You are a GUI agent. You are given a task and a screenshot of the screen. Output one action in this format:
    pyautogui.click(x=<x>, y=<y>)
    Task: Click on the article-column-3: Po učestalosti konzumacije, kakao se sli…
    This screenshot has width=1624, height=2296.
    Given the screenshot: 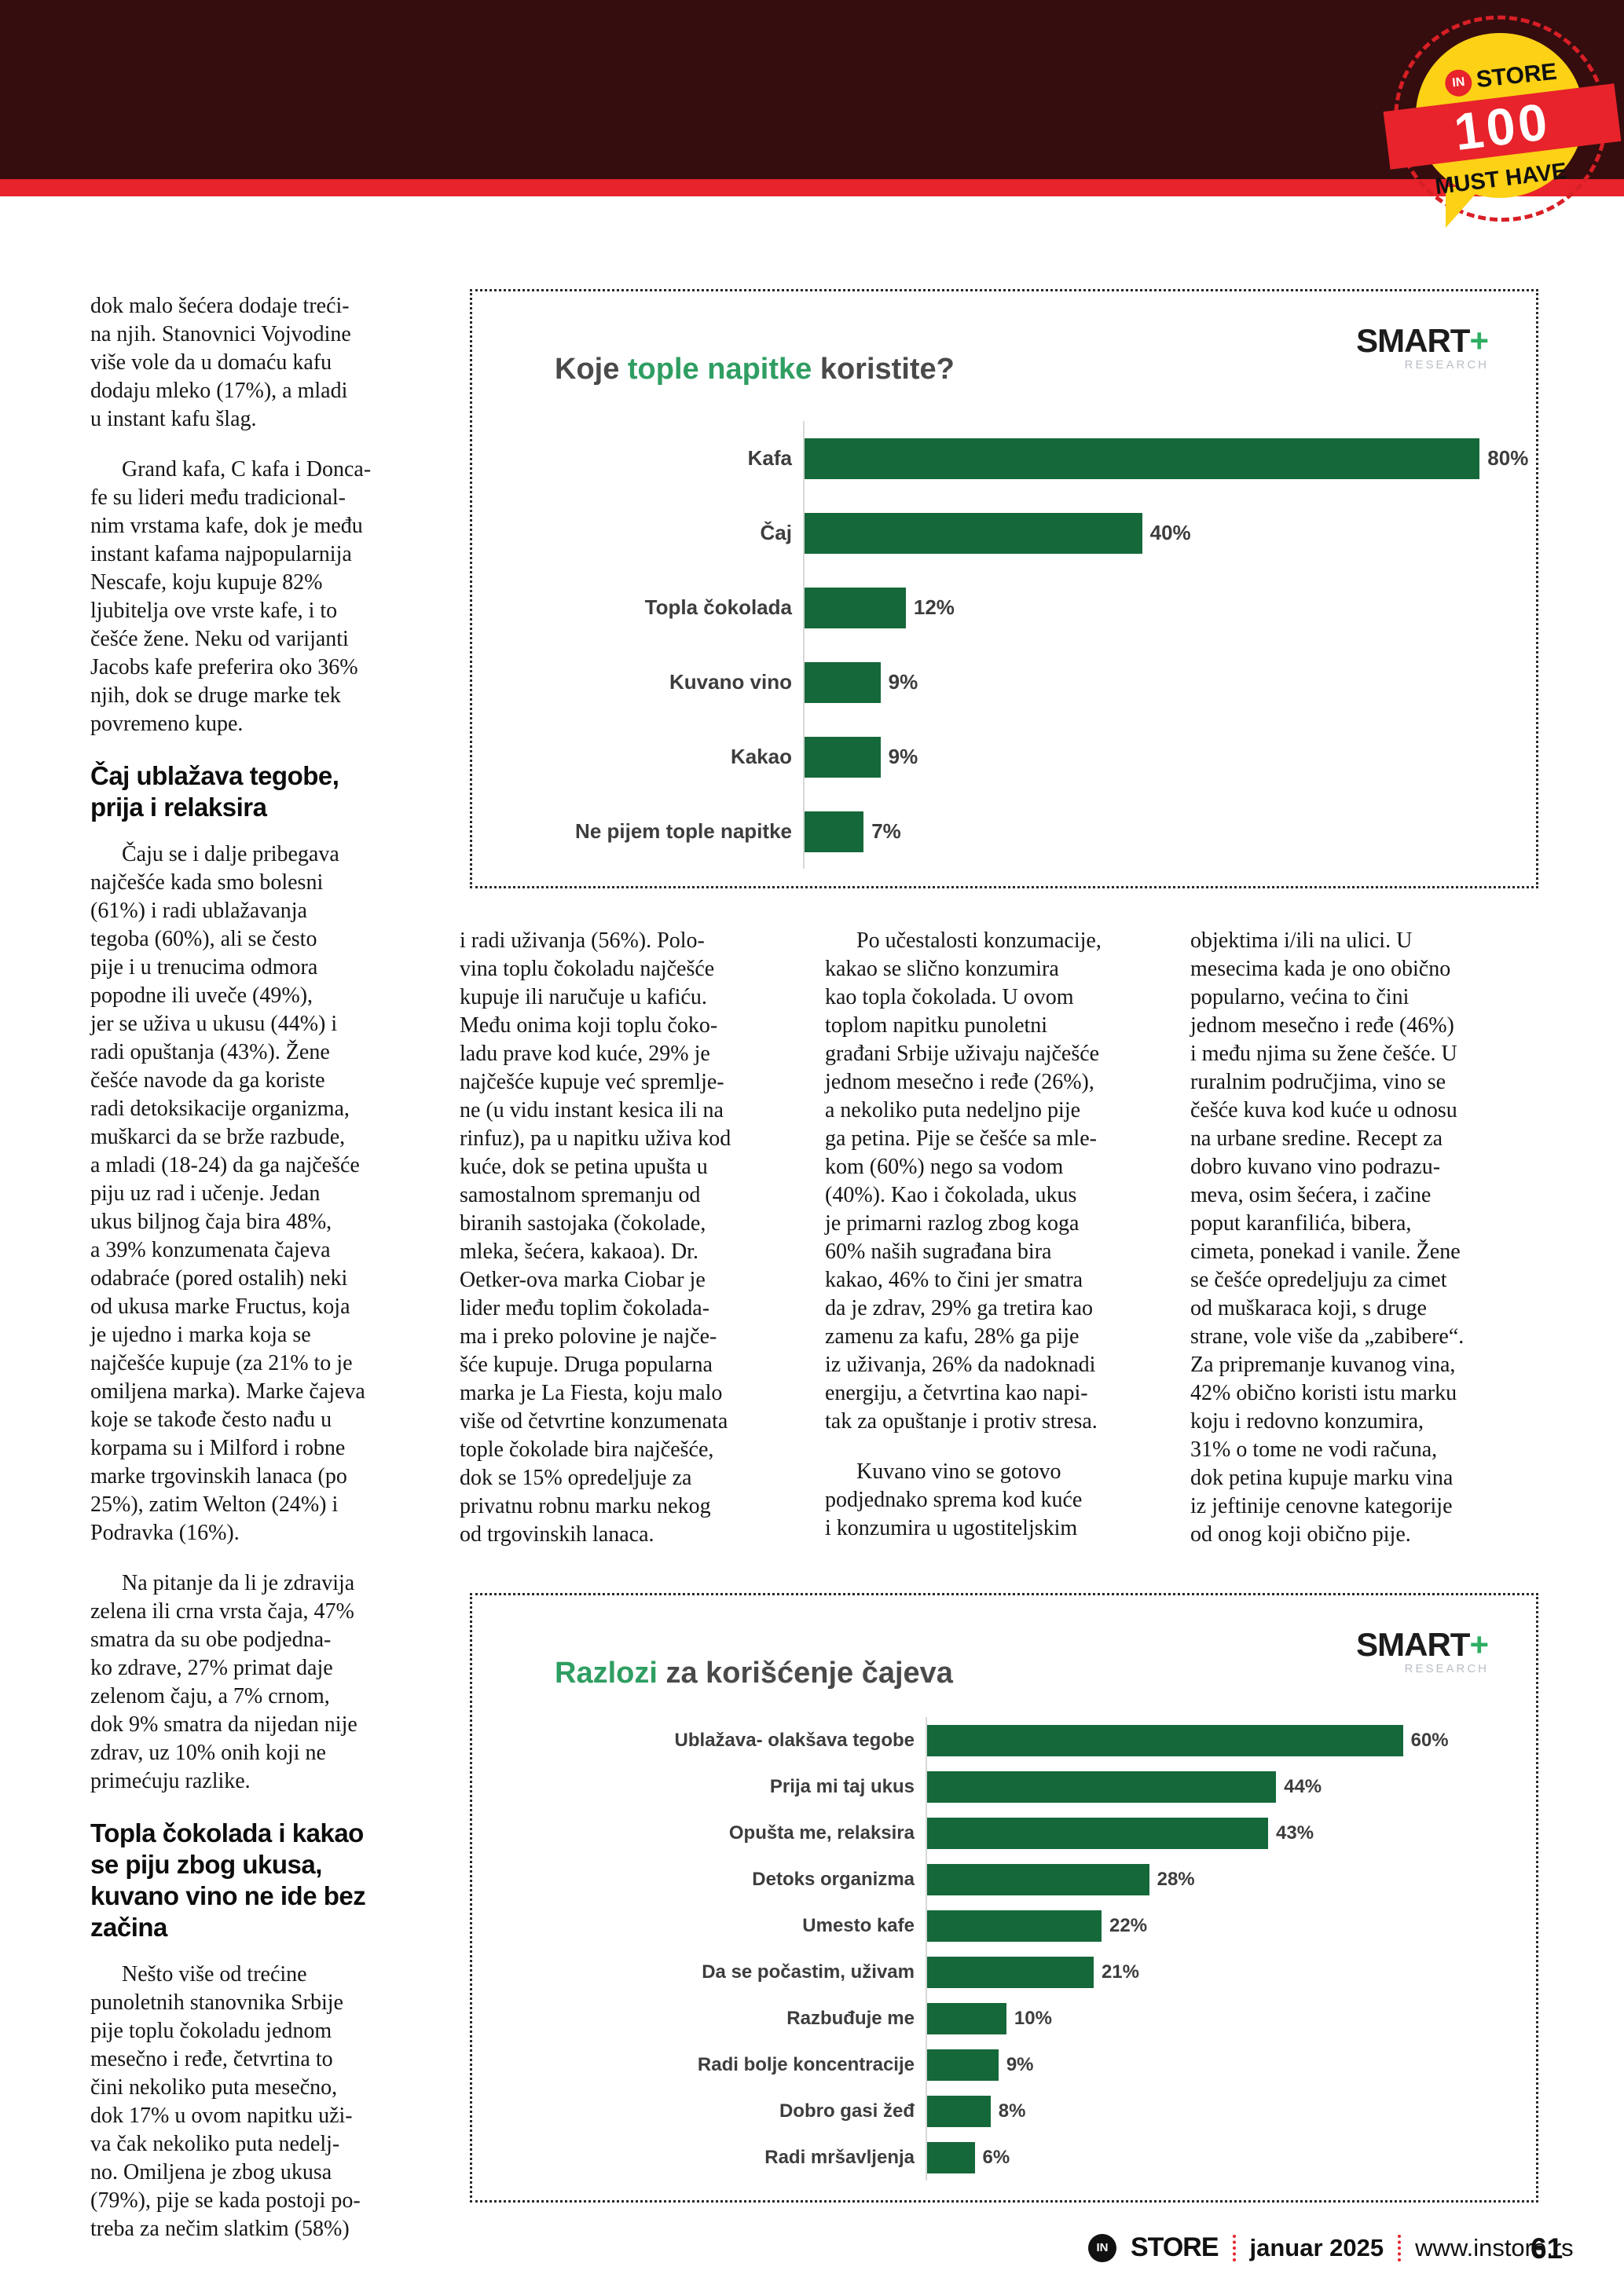 What is the action you would take?
    pyautogui.click(x=1000, y=1246)
    